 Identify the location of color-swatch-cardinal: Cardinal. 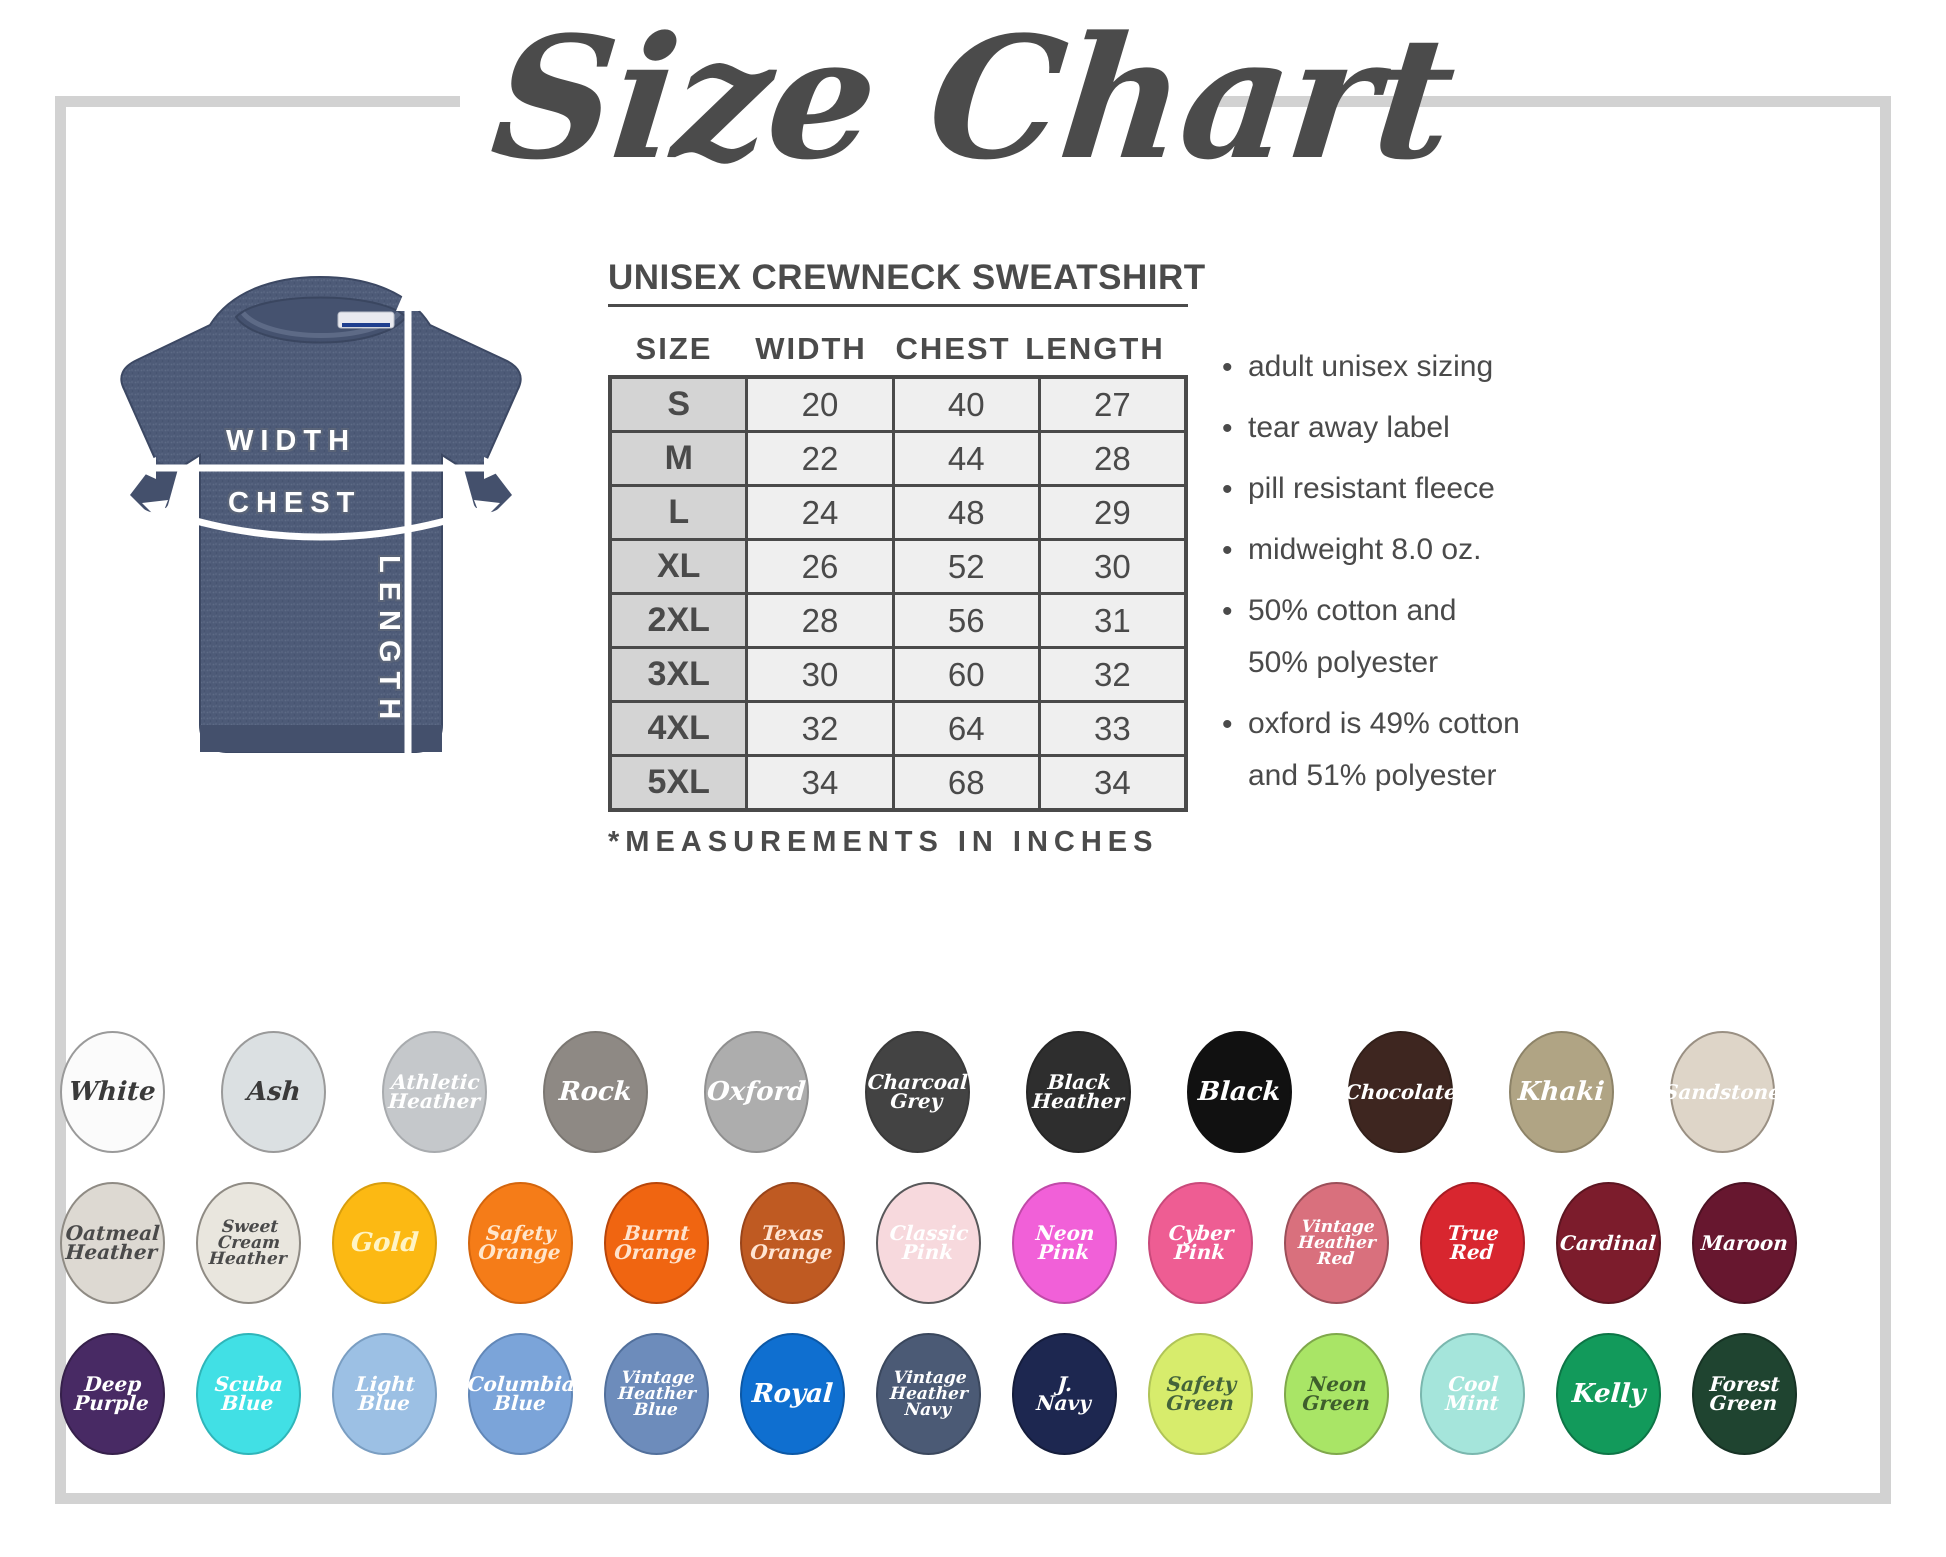
(1608, 1243).